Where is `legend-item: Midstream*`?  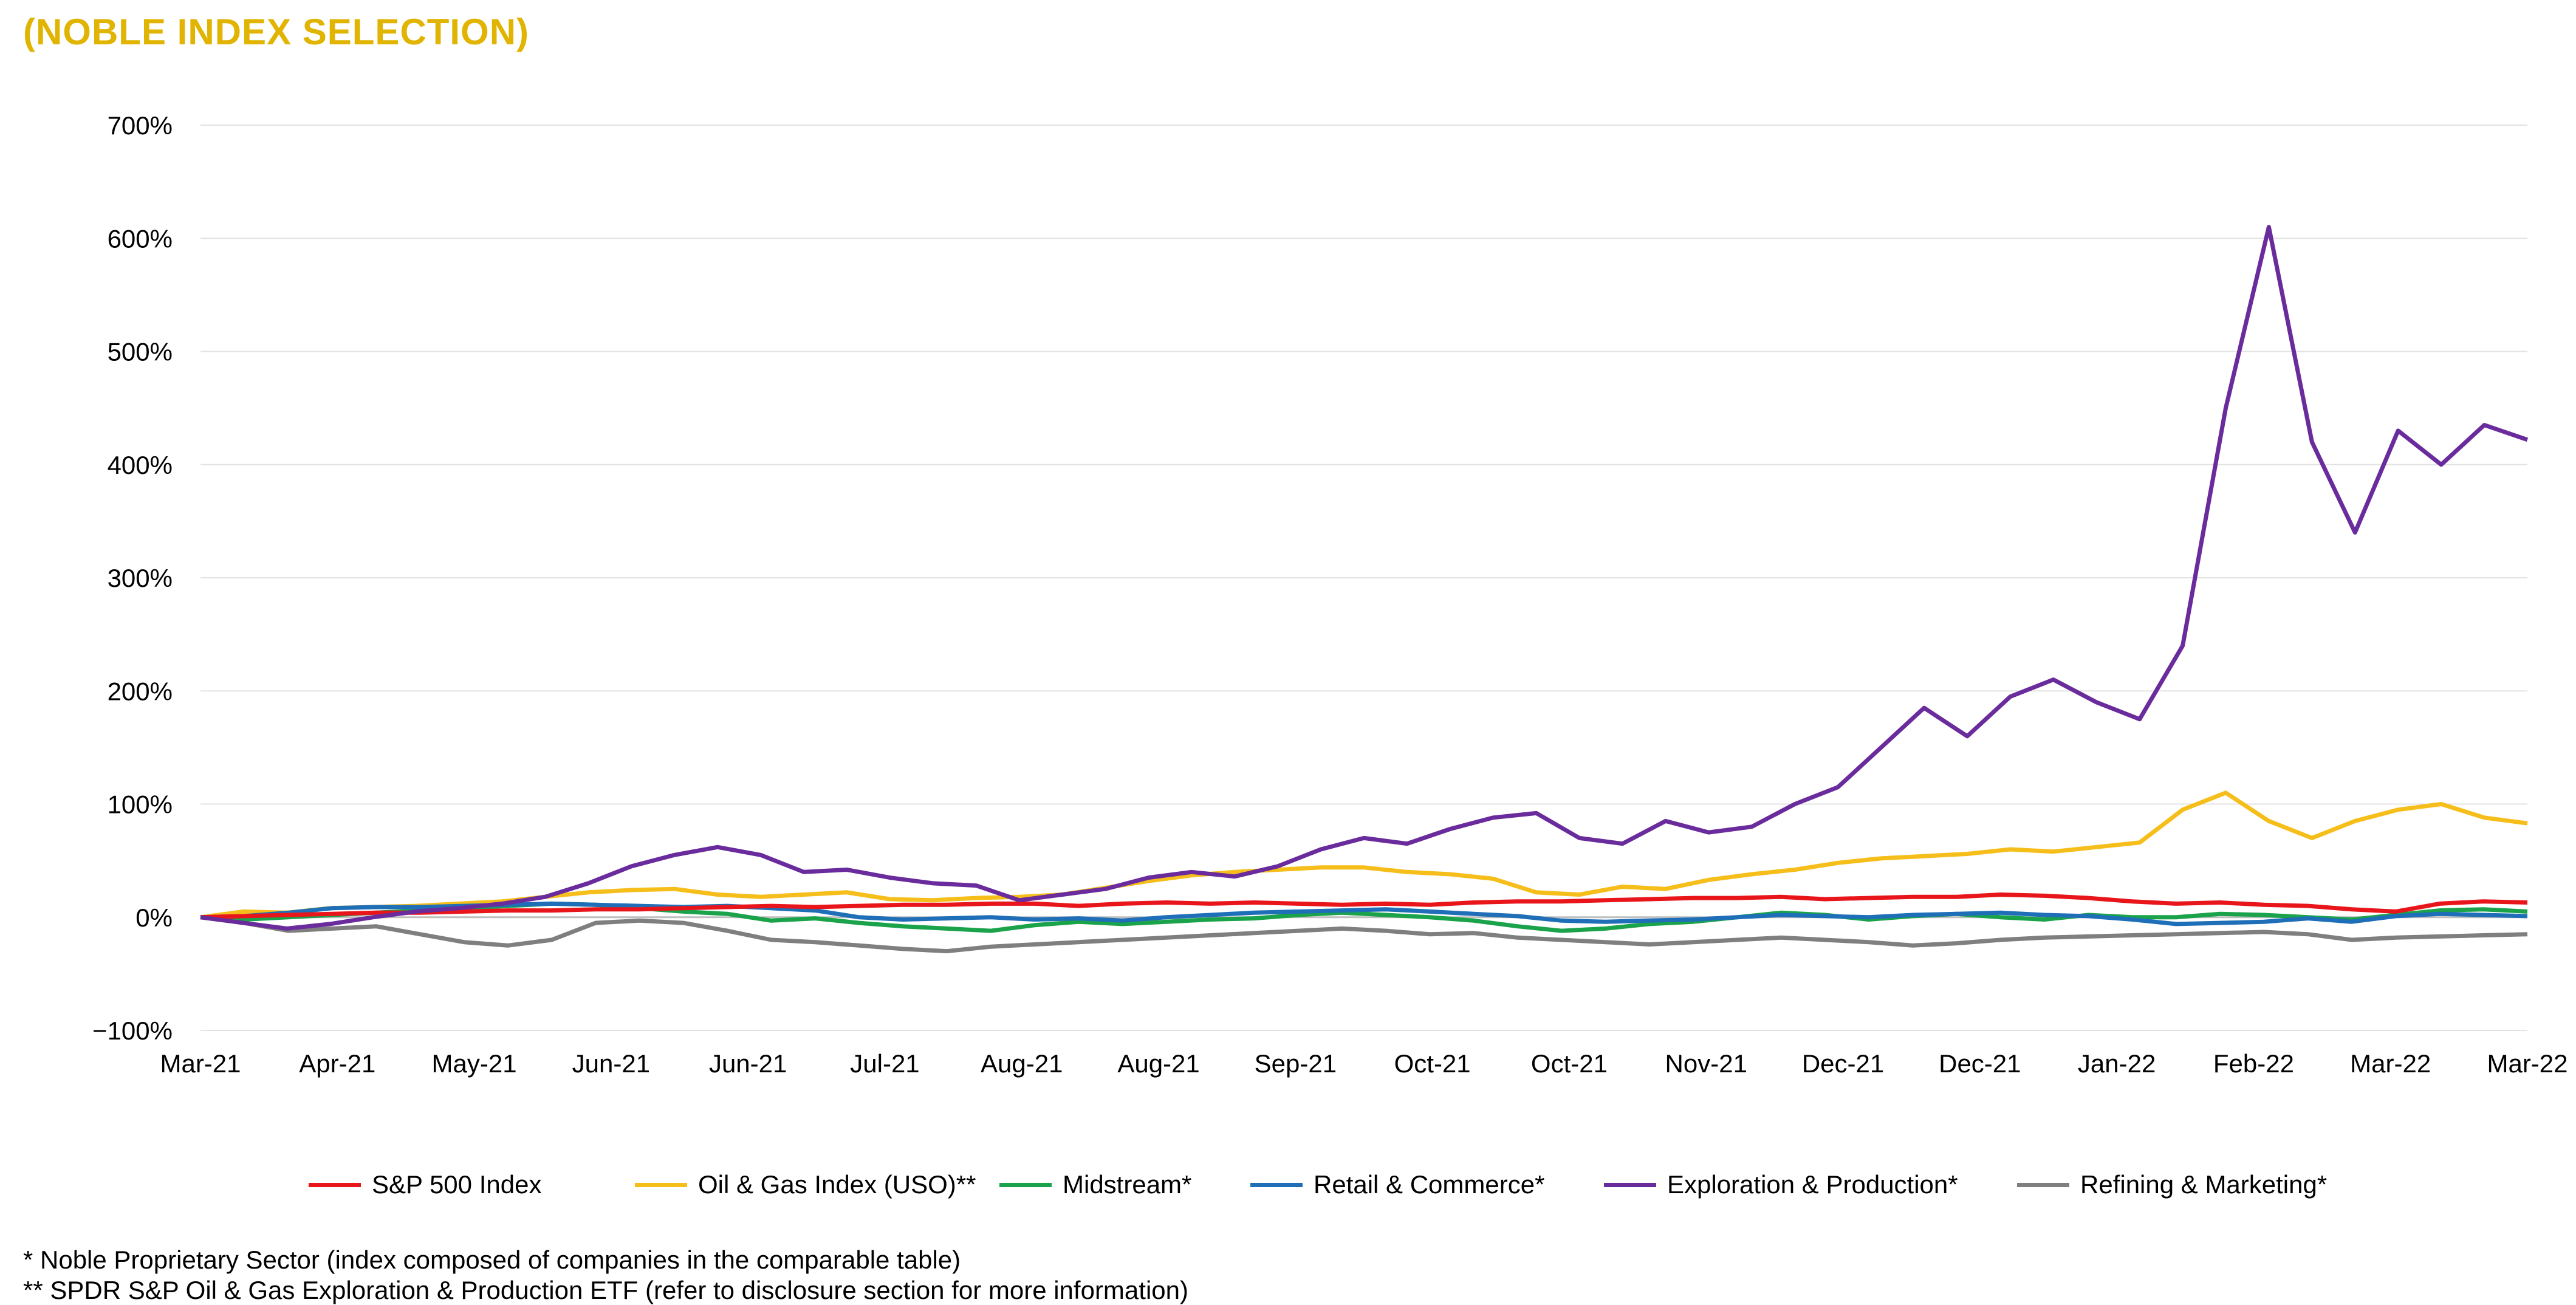
legend-item: Midstream* is located at coordinates (1095, 1184).